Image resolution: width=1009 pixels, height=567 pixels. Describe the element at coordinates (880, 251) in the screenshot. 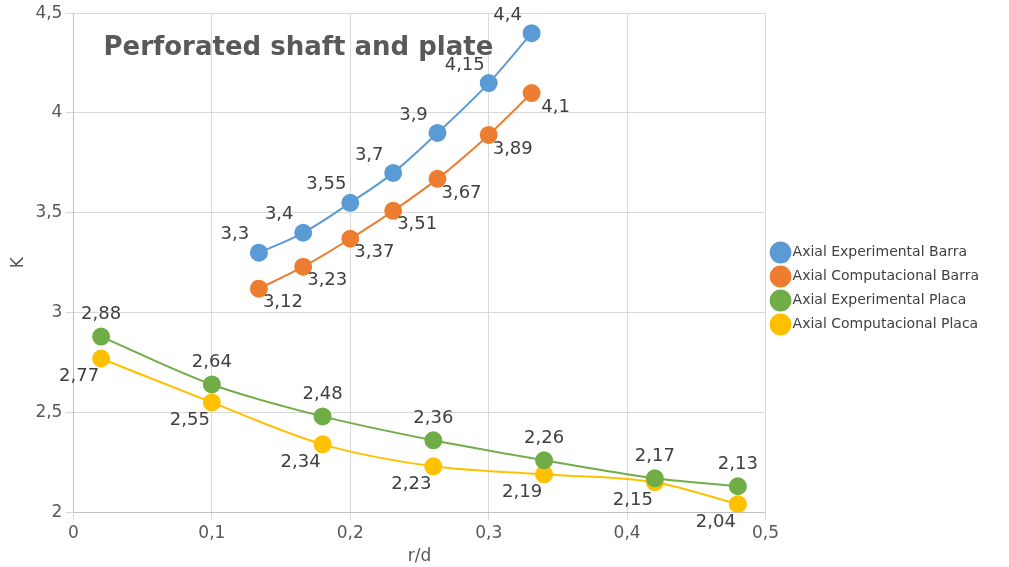

I see `legend-label: Axial Experimental Barra` at that location.